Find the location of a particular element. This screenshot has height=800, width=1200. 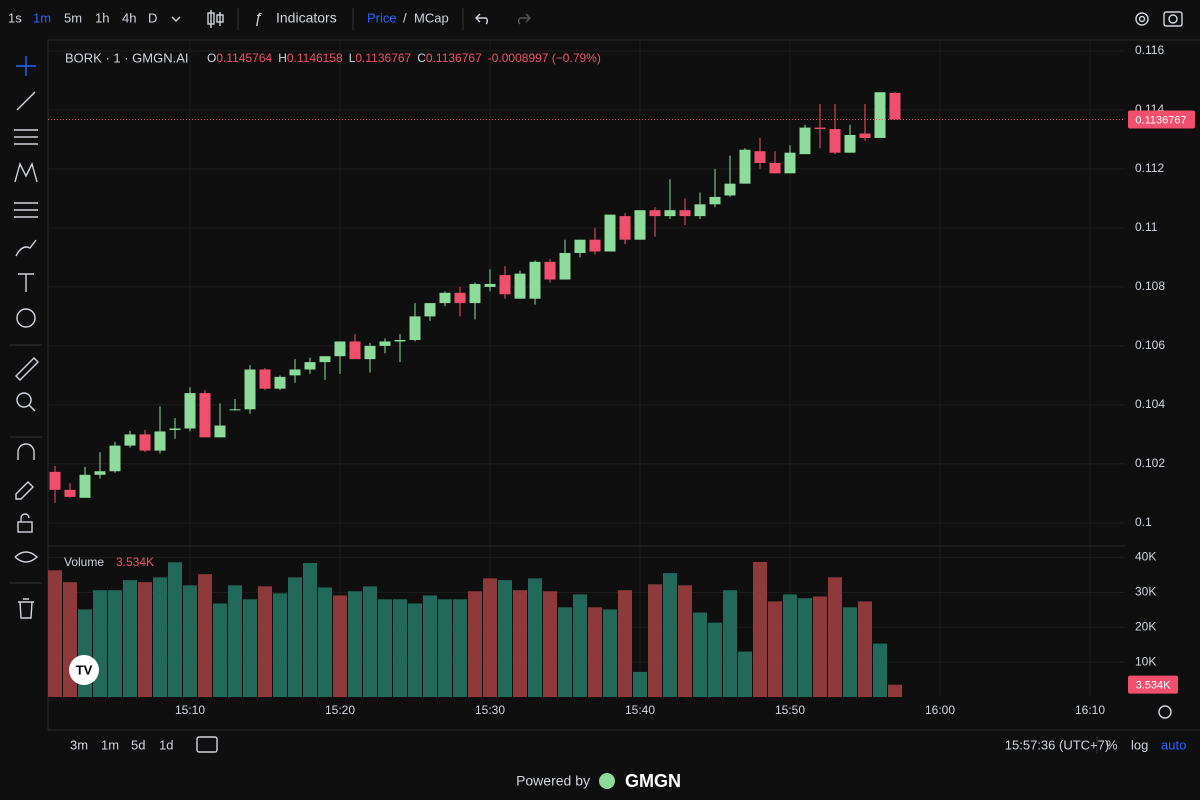

scale-option: auto is located at coordinates (1173, 744).